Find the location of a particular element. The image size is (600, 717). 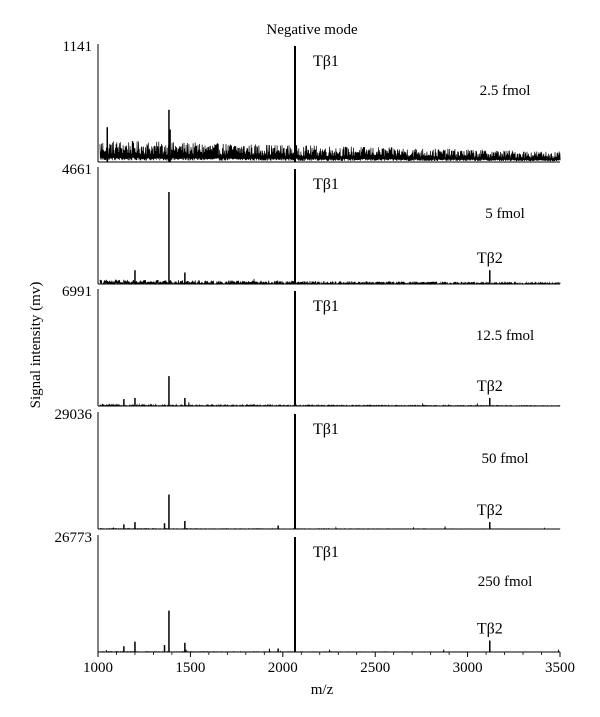

x-tick-label: 3000 is located at coordinates (468, 668).